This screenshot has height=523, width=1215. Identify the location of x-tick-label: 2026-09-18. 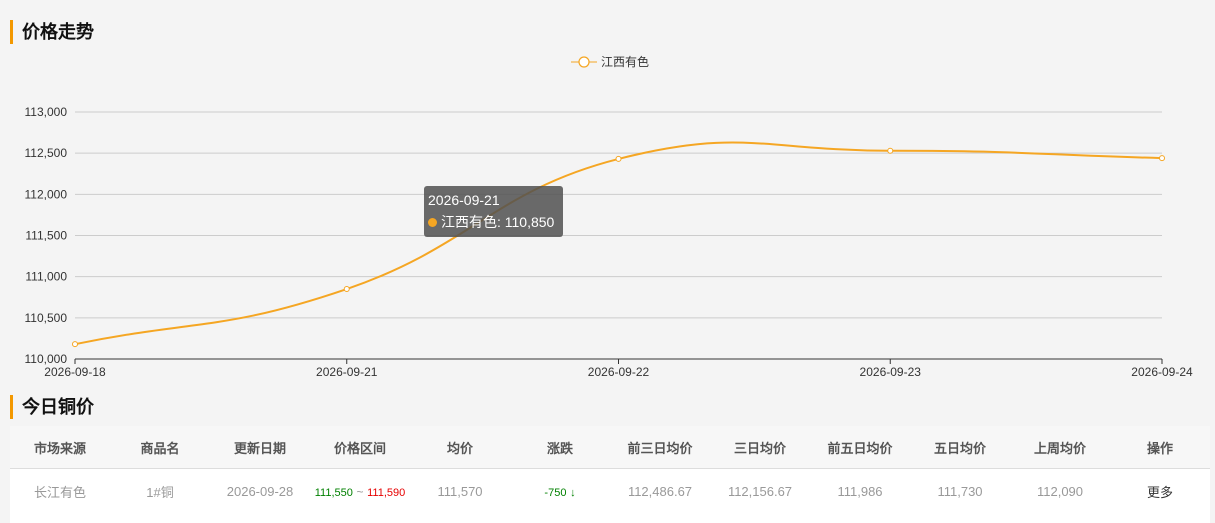
(75, 372).